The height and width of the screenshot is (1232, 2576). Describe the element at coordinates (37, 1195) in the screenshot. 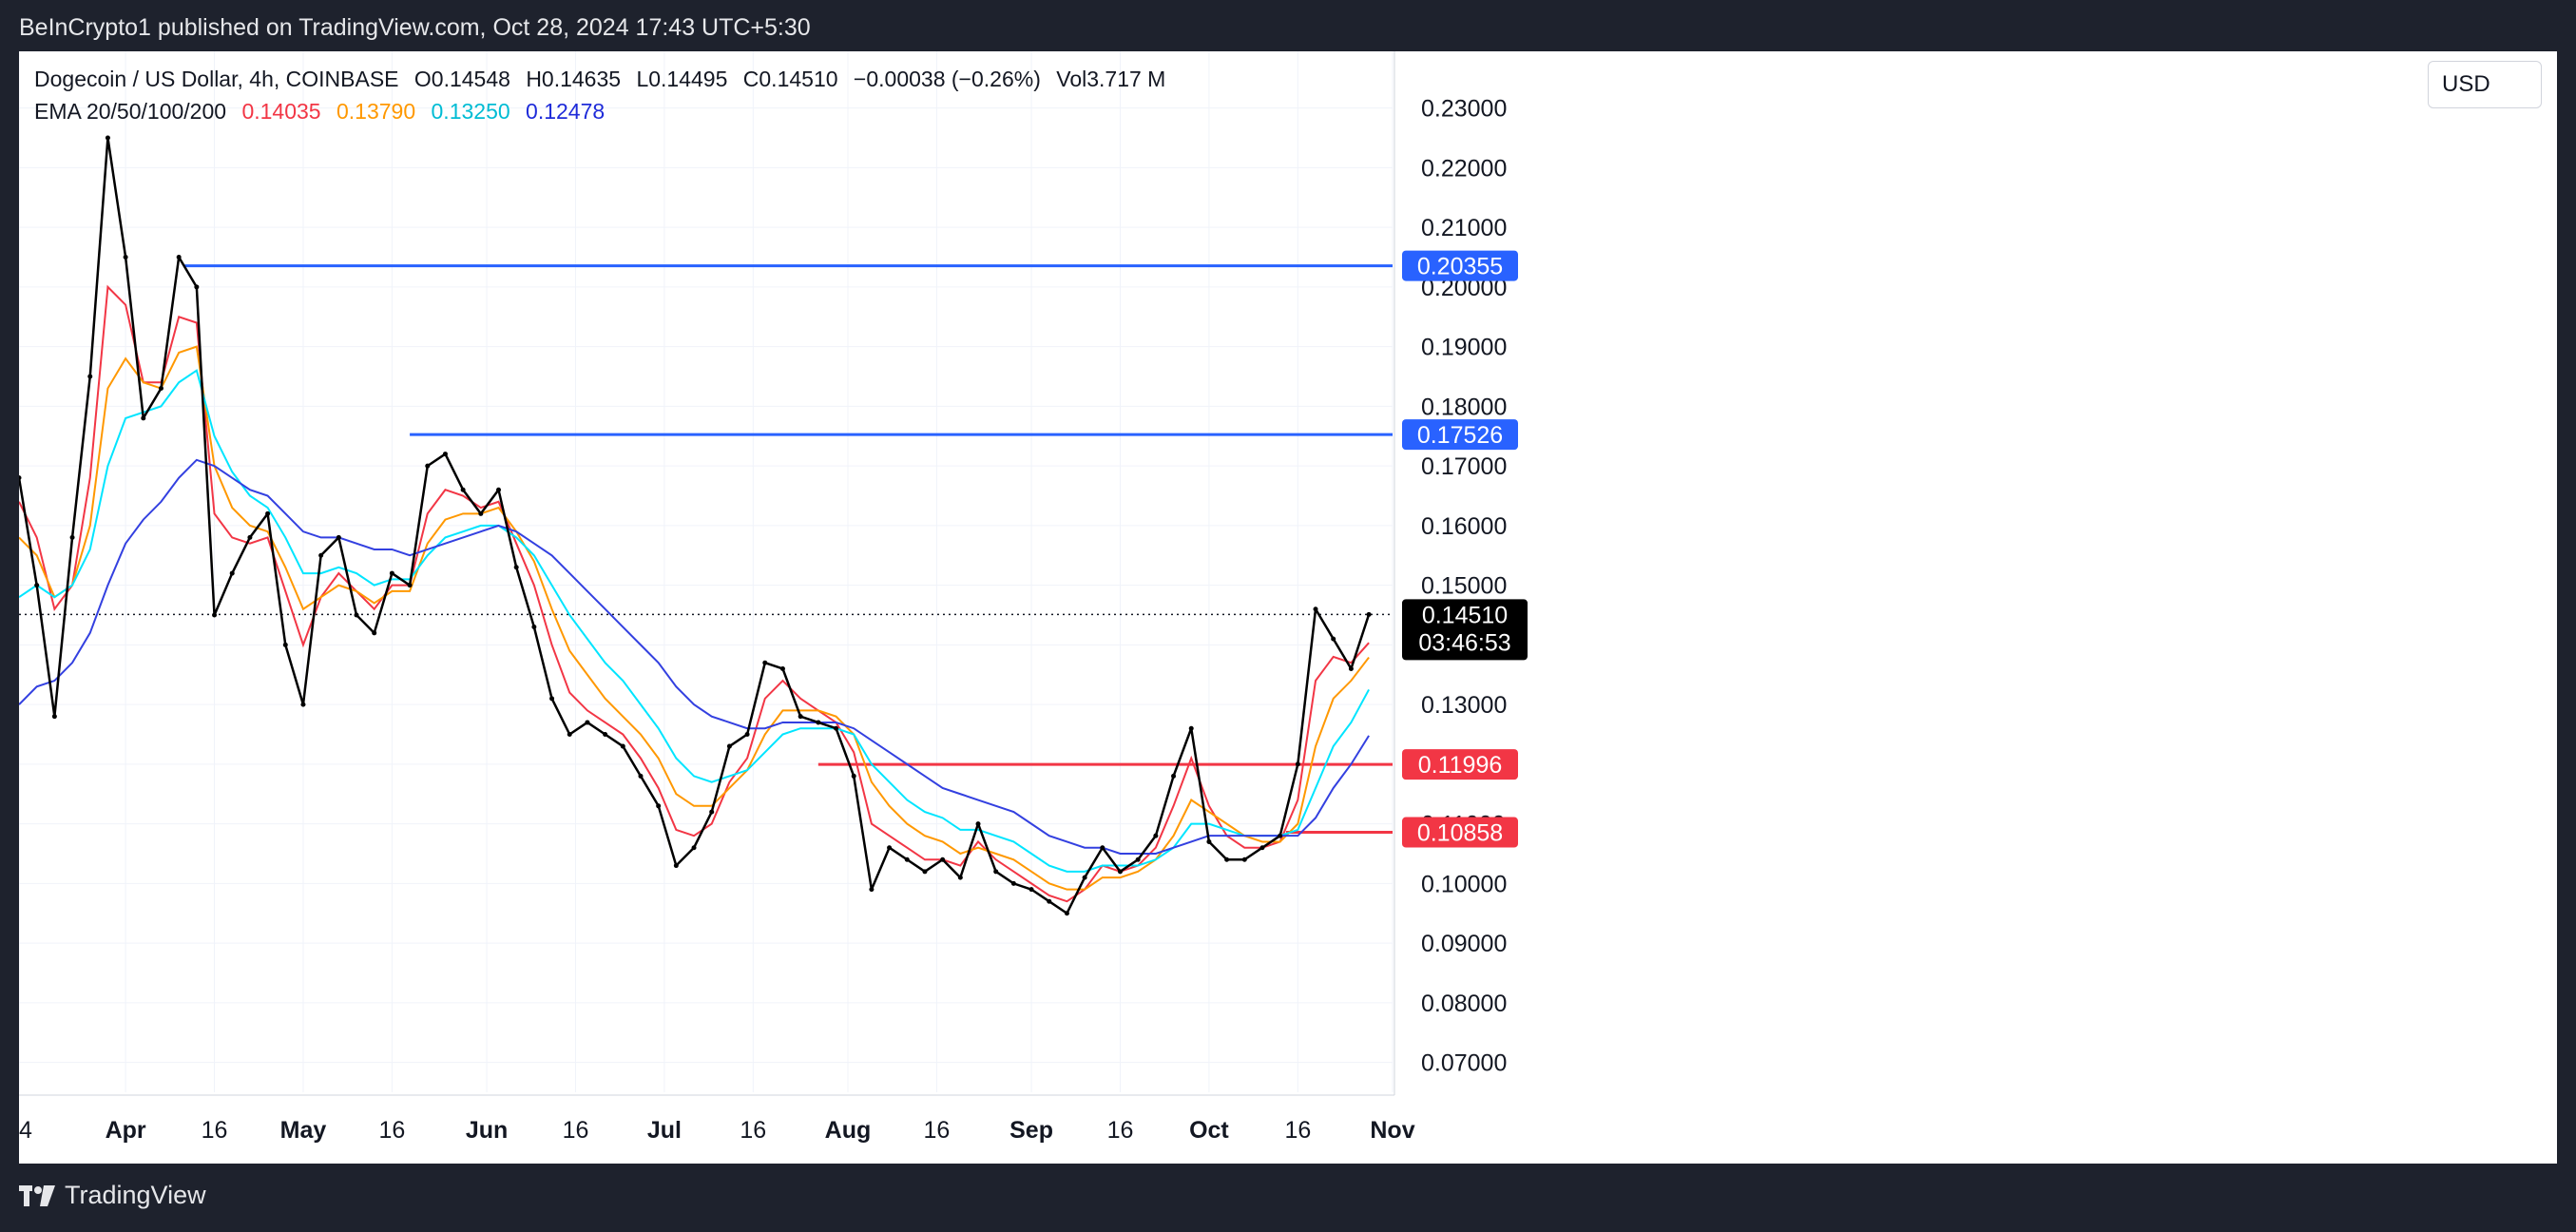

I see `tradingview-logo-icon` at that location.